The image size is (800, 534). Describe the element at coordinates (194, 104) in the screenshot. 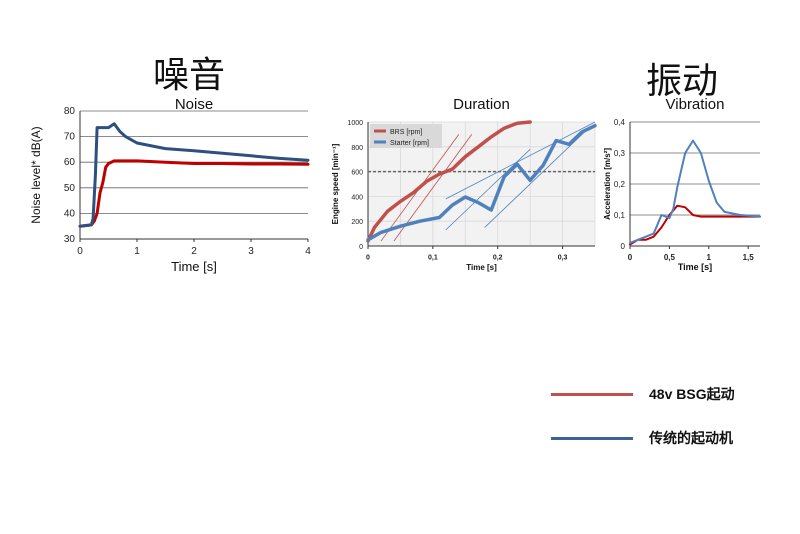

I see `noise-chart-title: Noise` at that location.